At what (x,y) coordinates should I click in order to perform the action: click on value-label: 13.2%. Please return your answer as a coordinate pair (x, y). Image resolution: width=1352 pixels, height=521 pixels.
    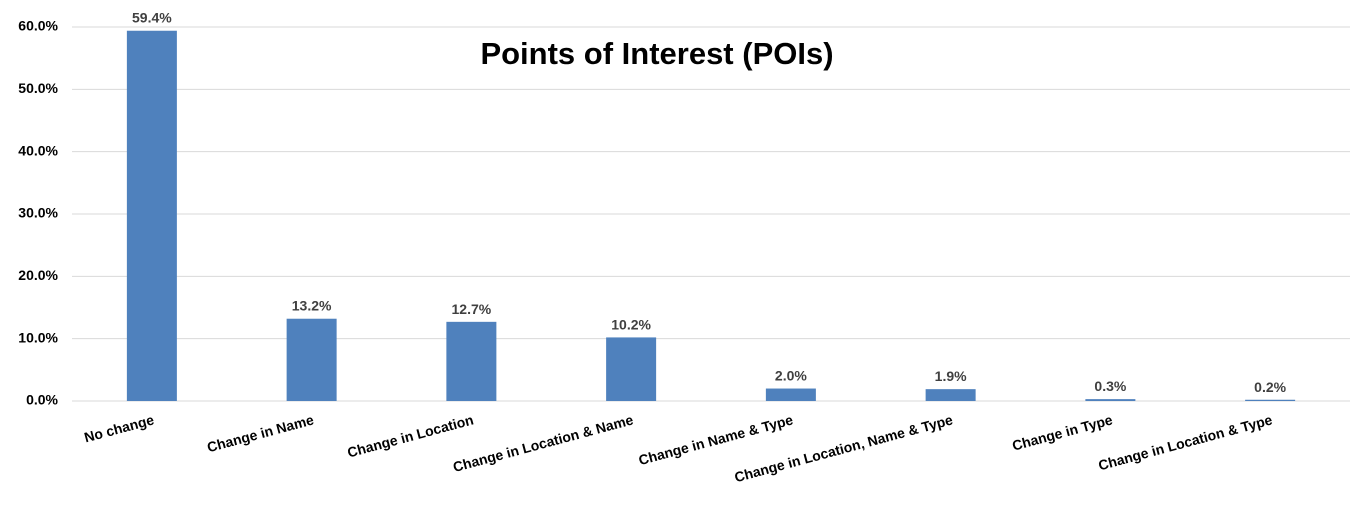
    Looking at the image, I should click on (312, 306).